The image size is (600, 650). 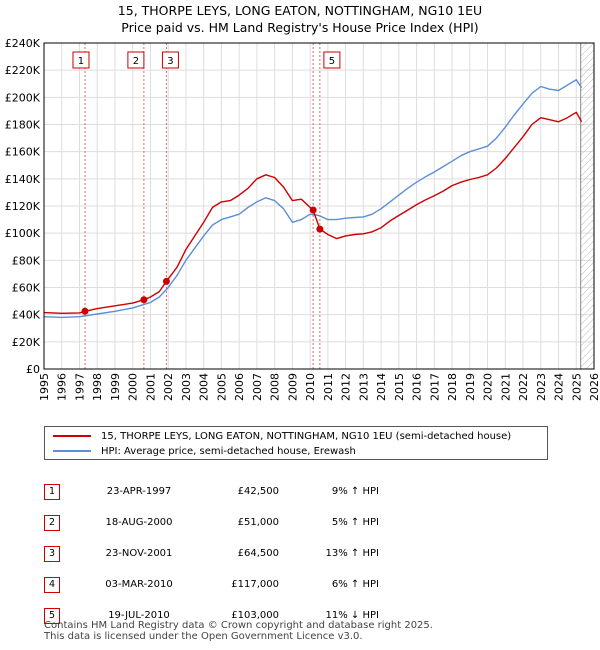 I want to click on sale-5-point, so click(x=320, y=229).